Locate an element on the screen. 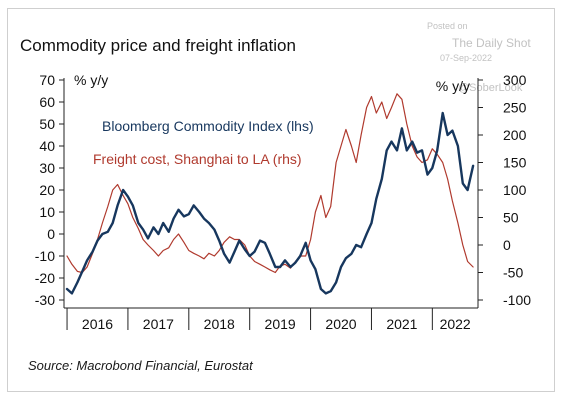 This screenshot has width=564, height=403. left-tick-label: 30 is located at coordinates (47, 168).